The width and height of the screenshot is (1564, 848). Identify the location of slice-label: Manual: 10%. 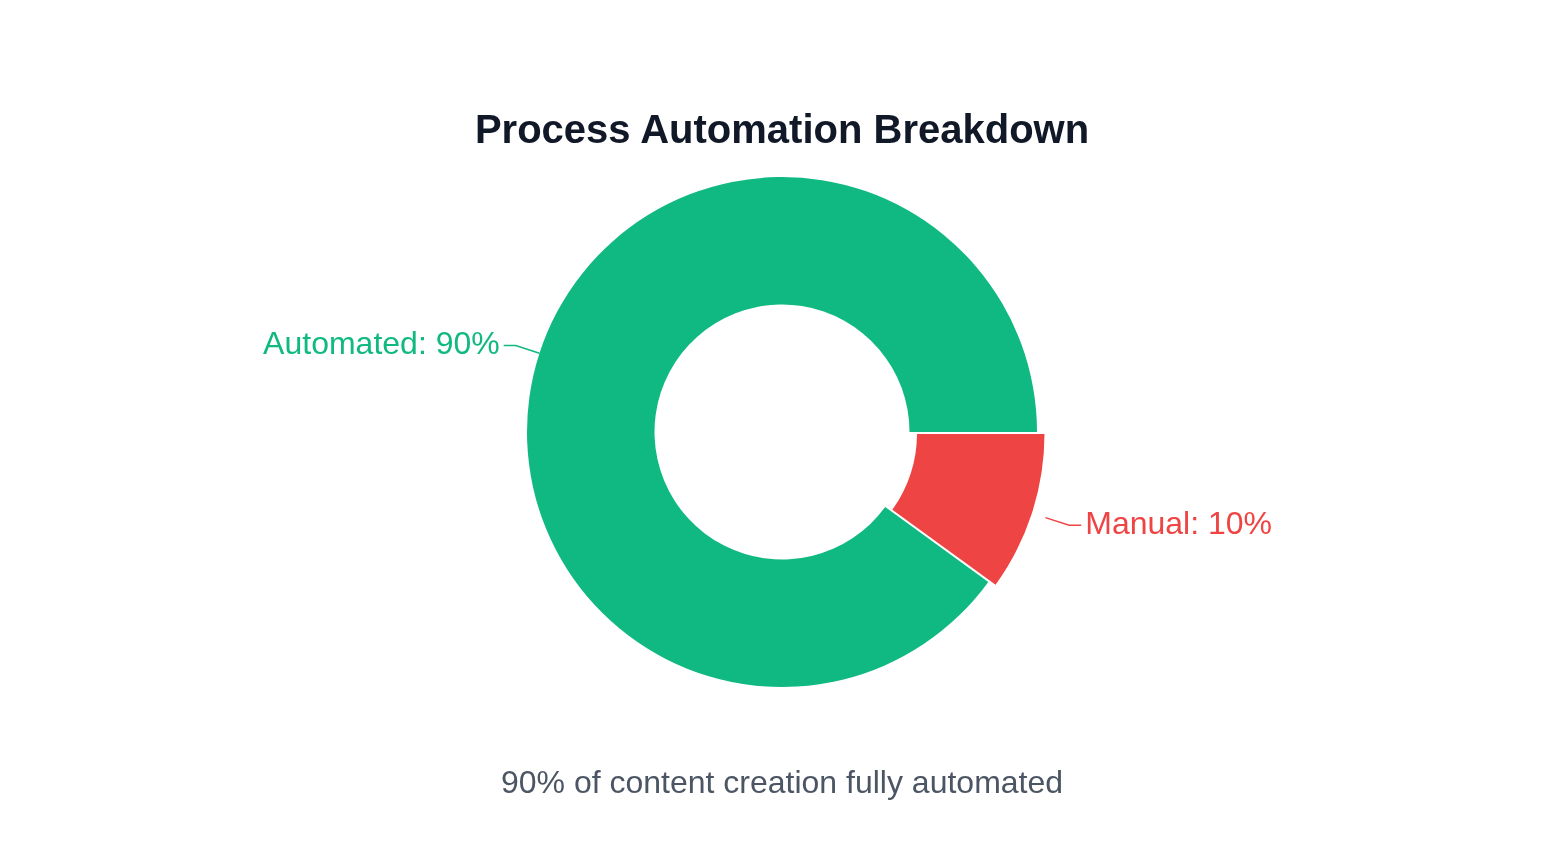
(1178, 523).